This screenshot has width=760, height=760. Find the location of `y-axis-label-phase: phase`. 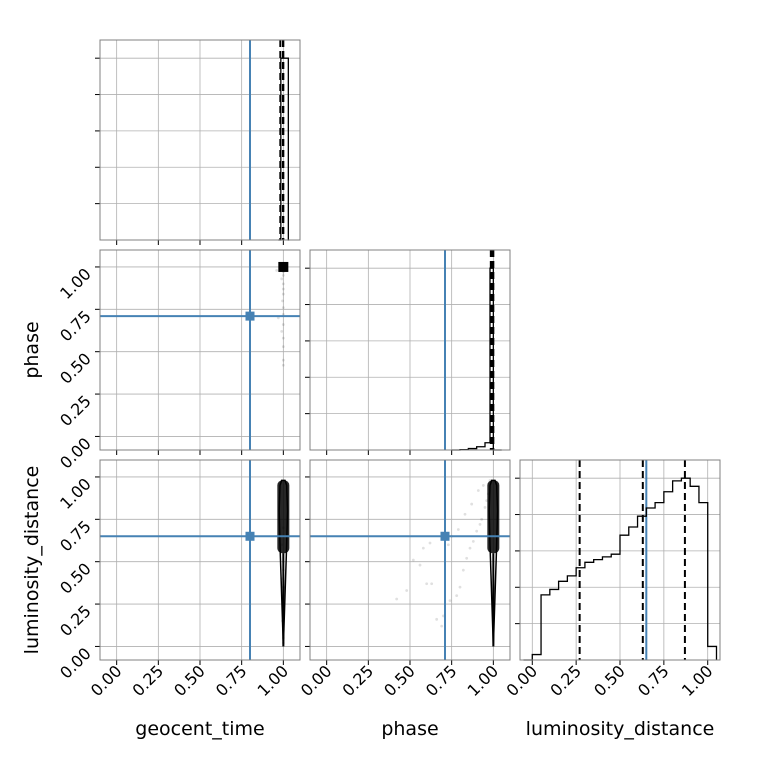

y-axis-label-phase: phase is located at coordinates (32, 349).